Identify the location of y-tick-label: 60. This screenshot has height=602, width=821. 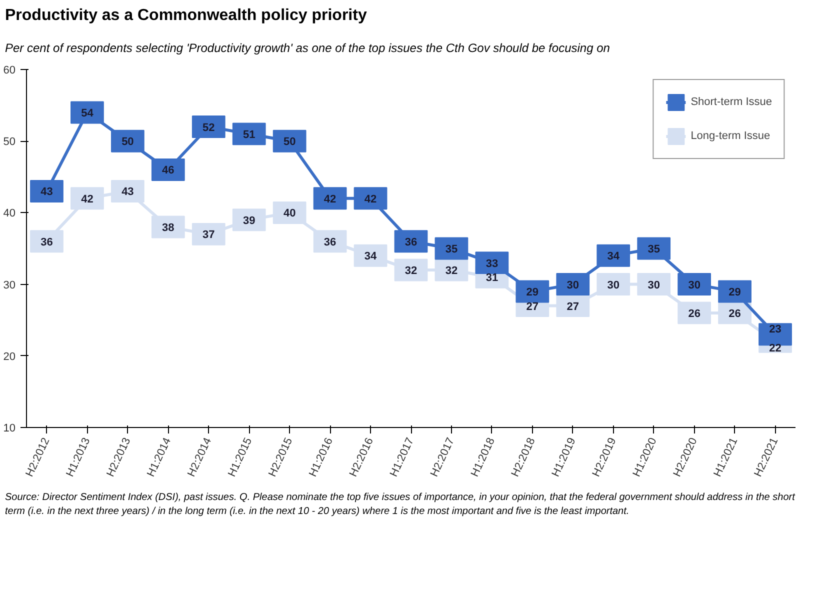
(9, 70).